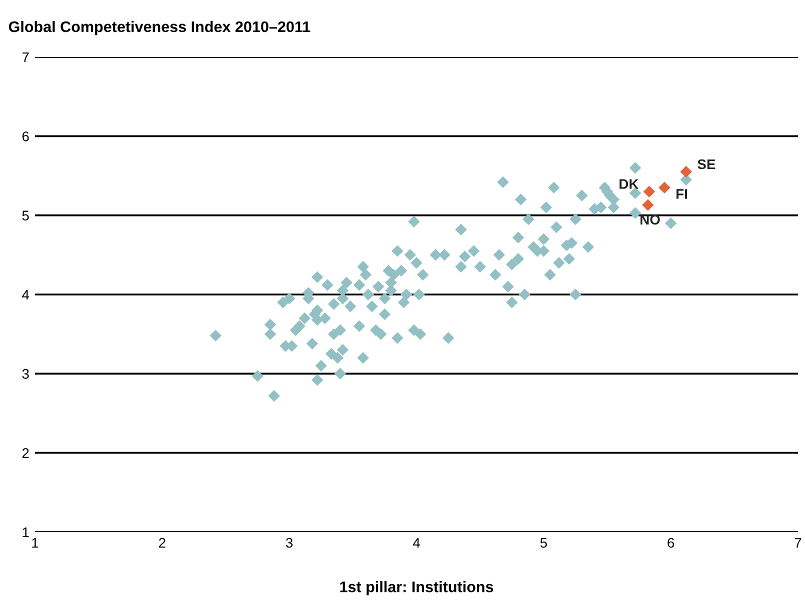 This screenshot has width=805, height=608. Describe the element at coordinates (650, 219) in the screenshot. I see `annotation: NO` at that location.